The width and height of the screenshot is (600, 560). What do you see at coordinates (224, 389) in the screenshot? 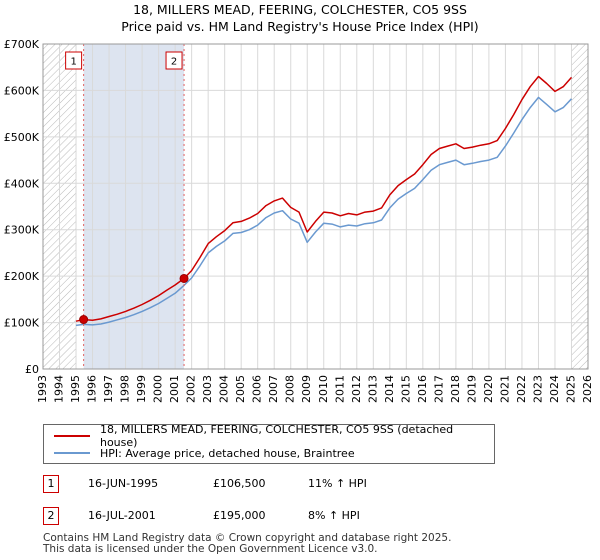
I see `x-tick-label: 2004` at bounding box center [224, 389].